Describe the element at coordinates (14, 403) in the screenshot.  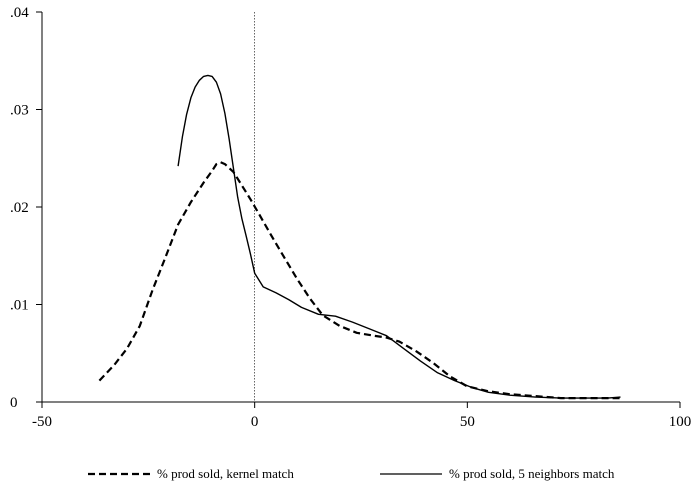
I see `y-tick-label: 0` at that location.